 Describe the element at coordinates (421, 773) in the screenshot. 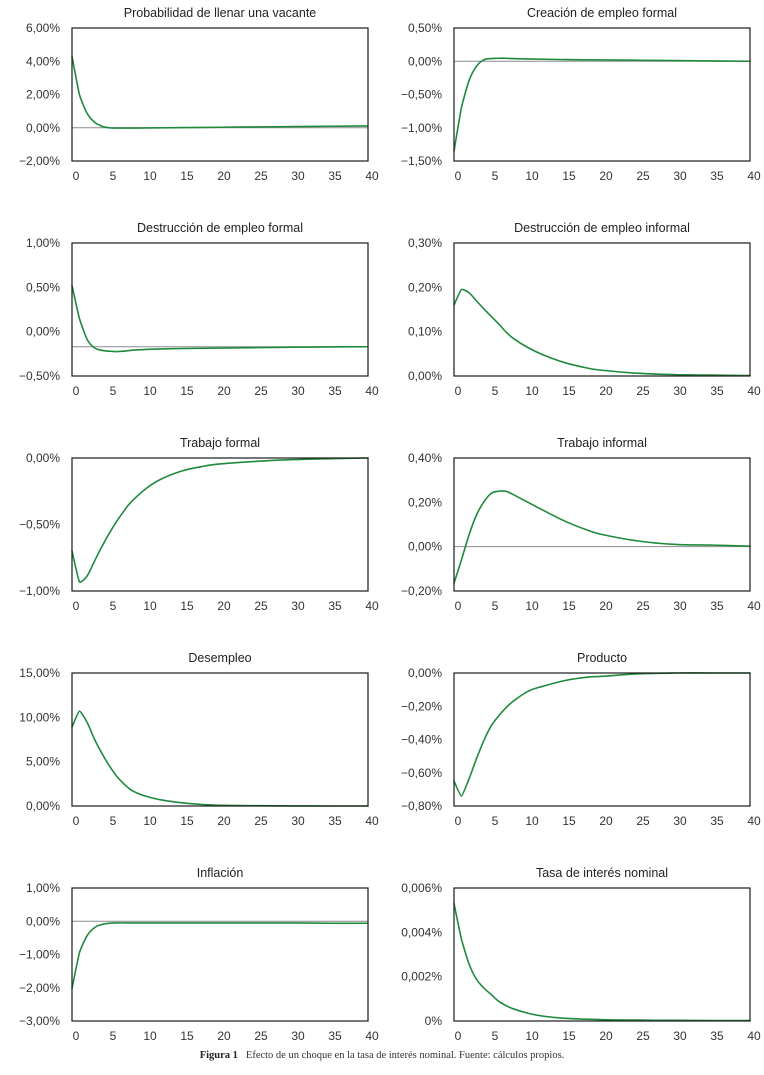

I see `y-tick-label: −0,60%` at that location.